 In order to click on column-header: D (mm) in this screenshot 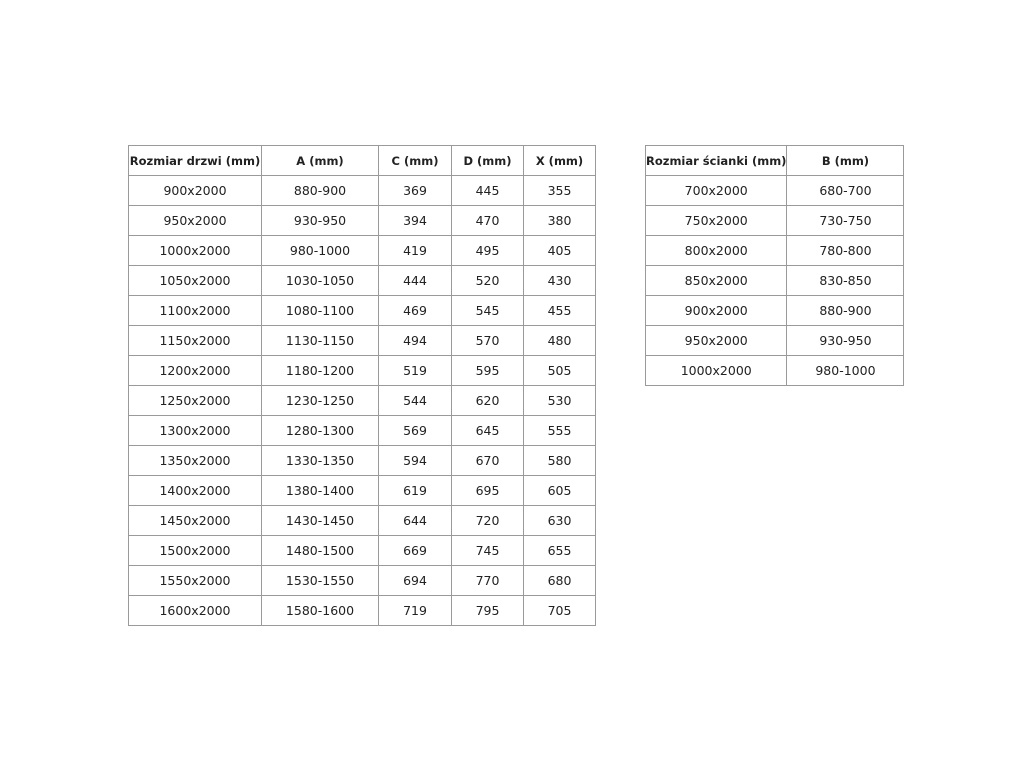, I will do `click(487, 160)`.